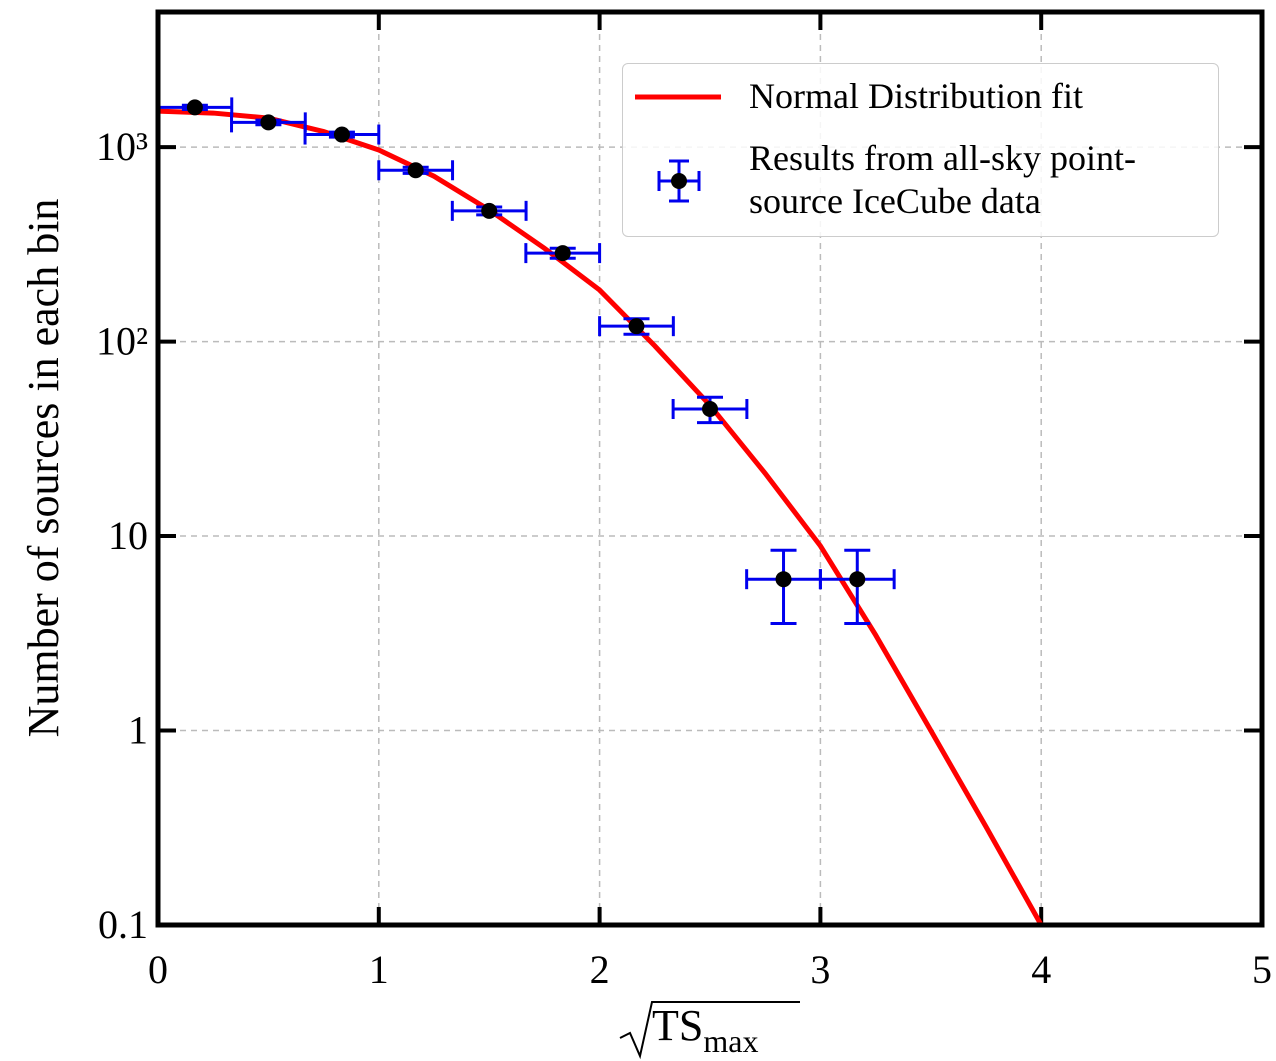  What do you see at coordinates (128, 535) in the screenshot?
I see `y-tick-label: 10` at bounding box center [128, 535].